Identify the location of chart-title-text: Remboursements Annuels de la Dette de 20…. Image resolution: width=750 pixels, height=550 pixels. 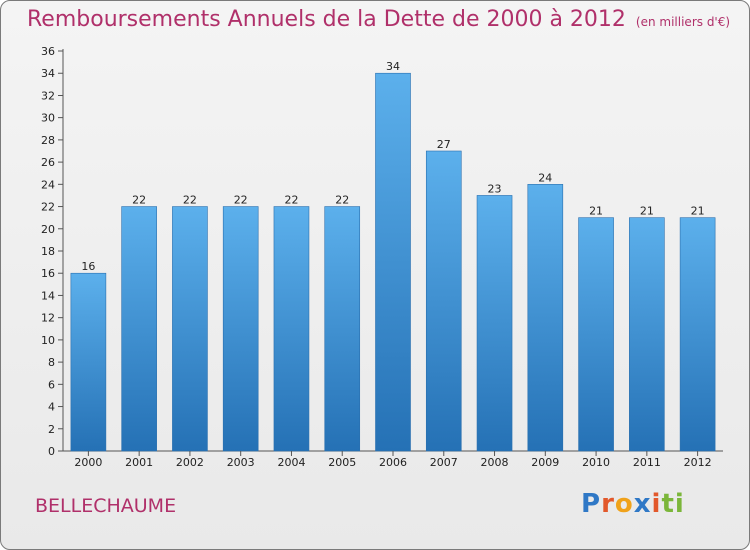
(326, 19).